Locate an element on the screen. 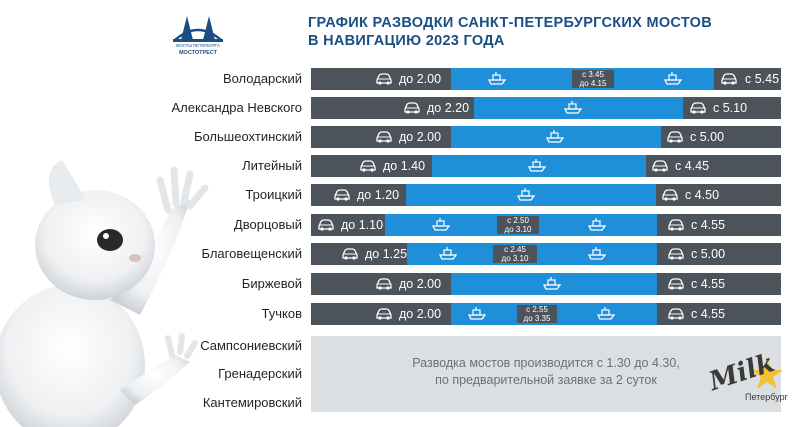 Image resolution: width=800 pixels, height=427 pixels. milk-watermark: Milk Петербург is located at coordinates (747, 375).